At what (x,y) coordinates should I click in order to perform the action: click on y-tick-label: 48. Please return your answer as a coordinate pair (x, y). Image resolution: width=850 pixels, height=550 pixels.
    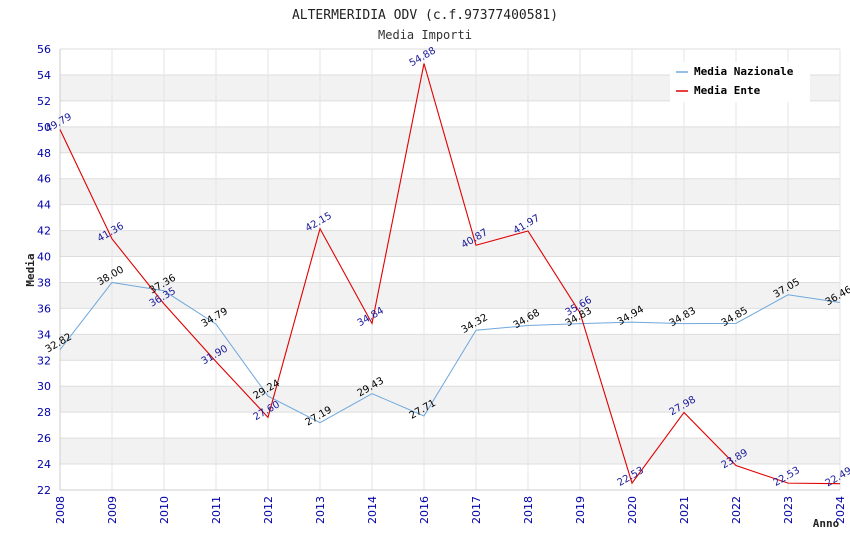
    Looking at the image, I should click on (44, 153).